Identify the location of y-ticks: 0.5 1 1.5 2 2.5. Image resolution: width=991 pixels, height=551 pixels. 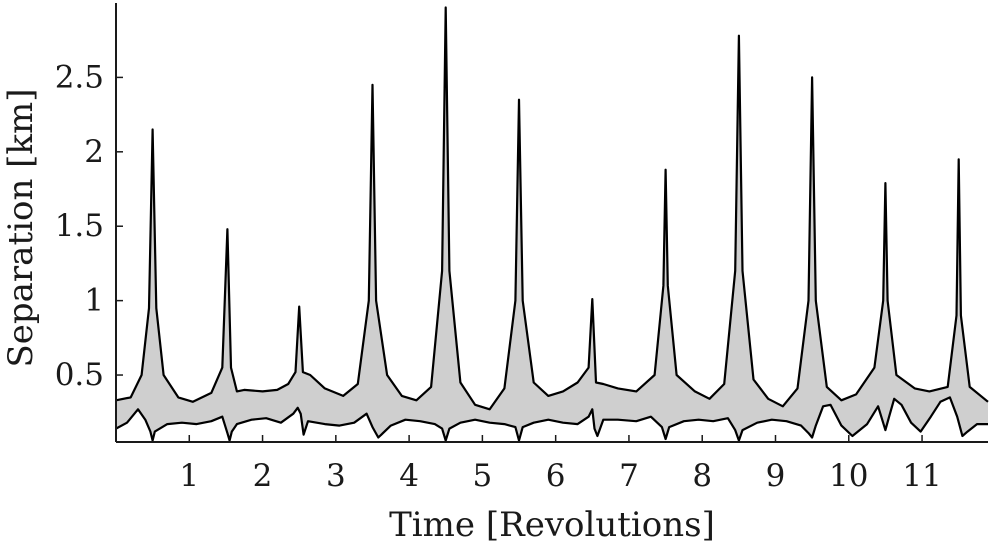
(89, 226).